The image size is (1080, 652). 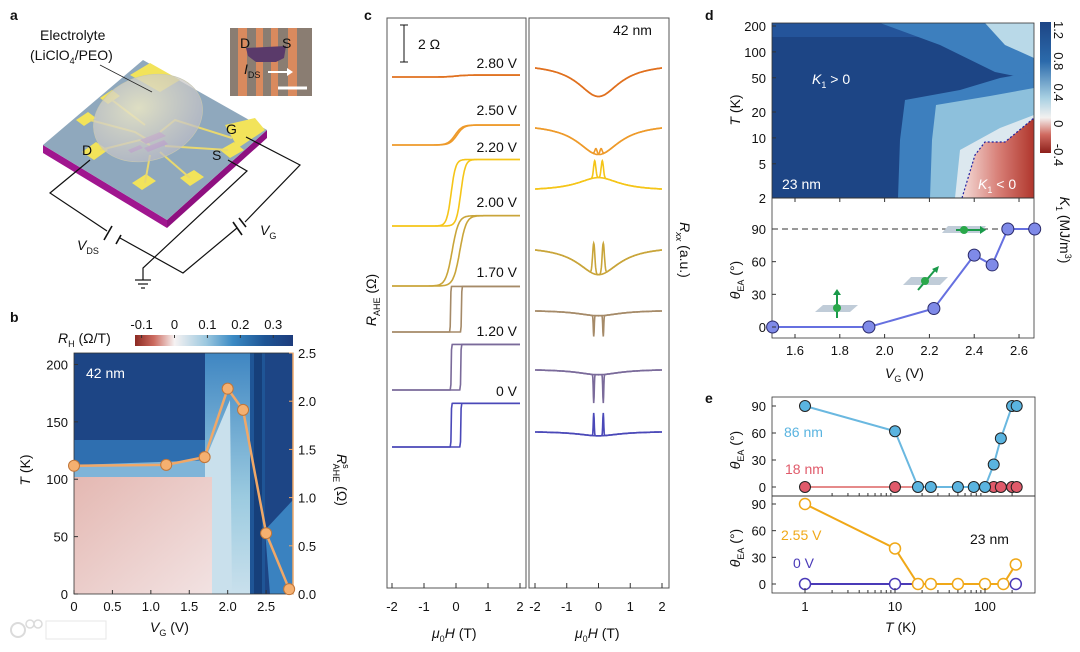 What do you see at coordinates (245, 43) in the screenshot?
I see `inset-drain-label: D` at bounding box center [245, 43].